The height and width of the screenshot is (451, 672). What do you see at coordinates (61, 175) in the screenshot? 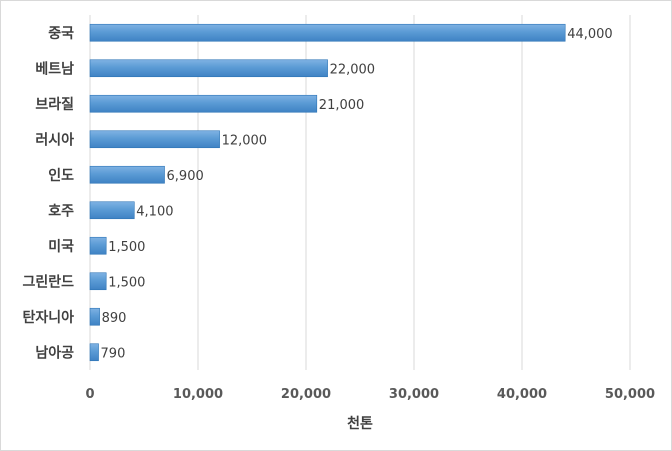
I see `category-label: 인도` at bounding box center [61, 175].